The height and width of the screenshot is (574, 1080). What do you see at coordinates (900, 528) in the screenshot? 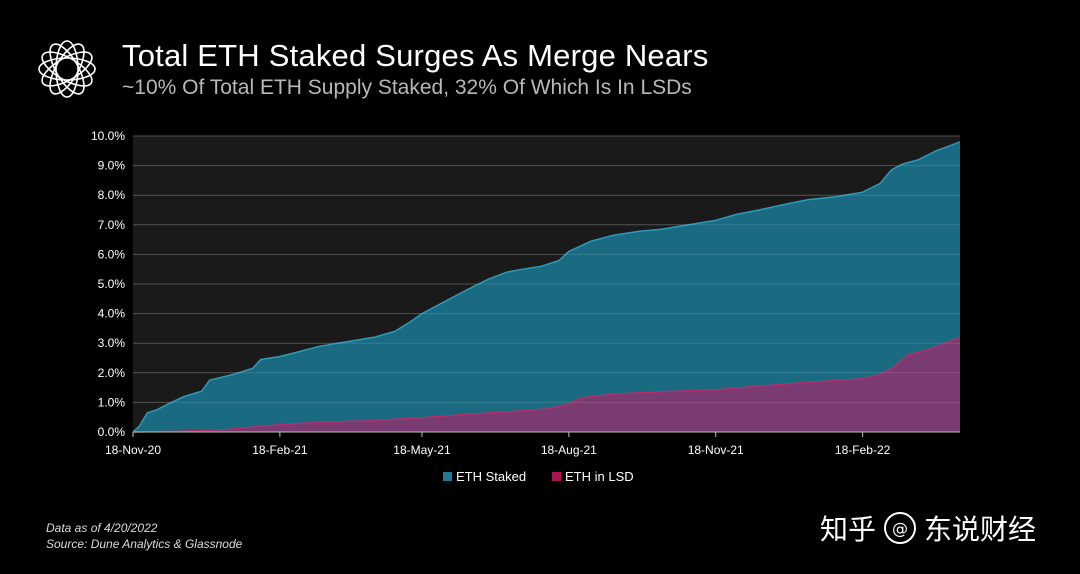
I see `watermark-badge: @` at bounding box center [900, 528].